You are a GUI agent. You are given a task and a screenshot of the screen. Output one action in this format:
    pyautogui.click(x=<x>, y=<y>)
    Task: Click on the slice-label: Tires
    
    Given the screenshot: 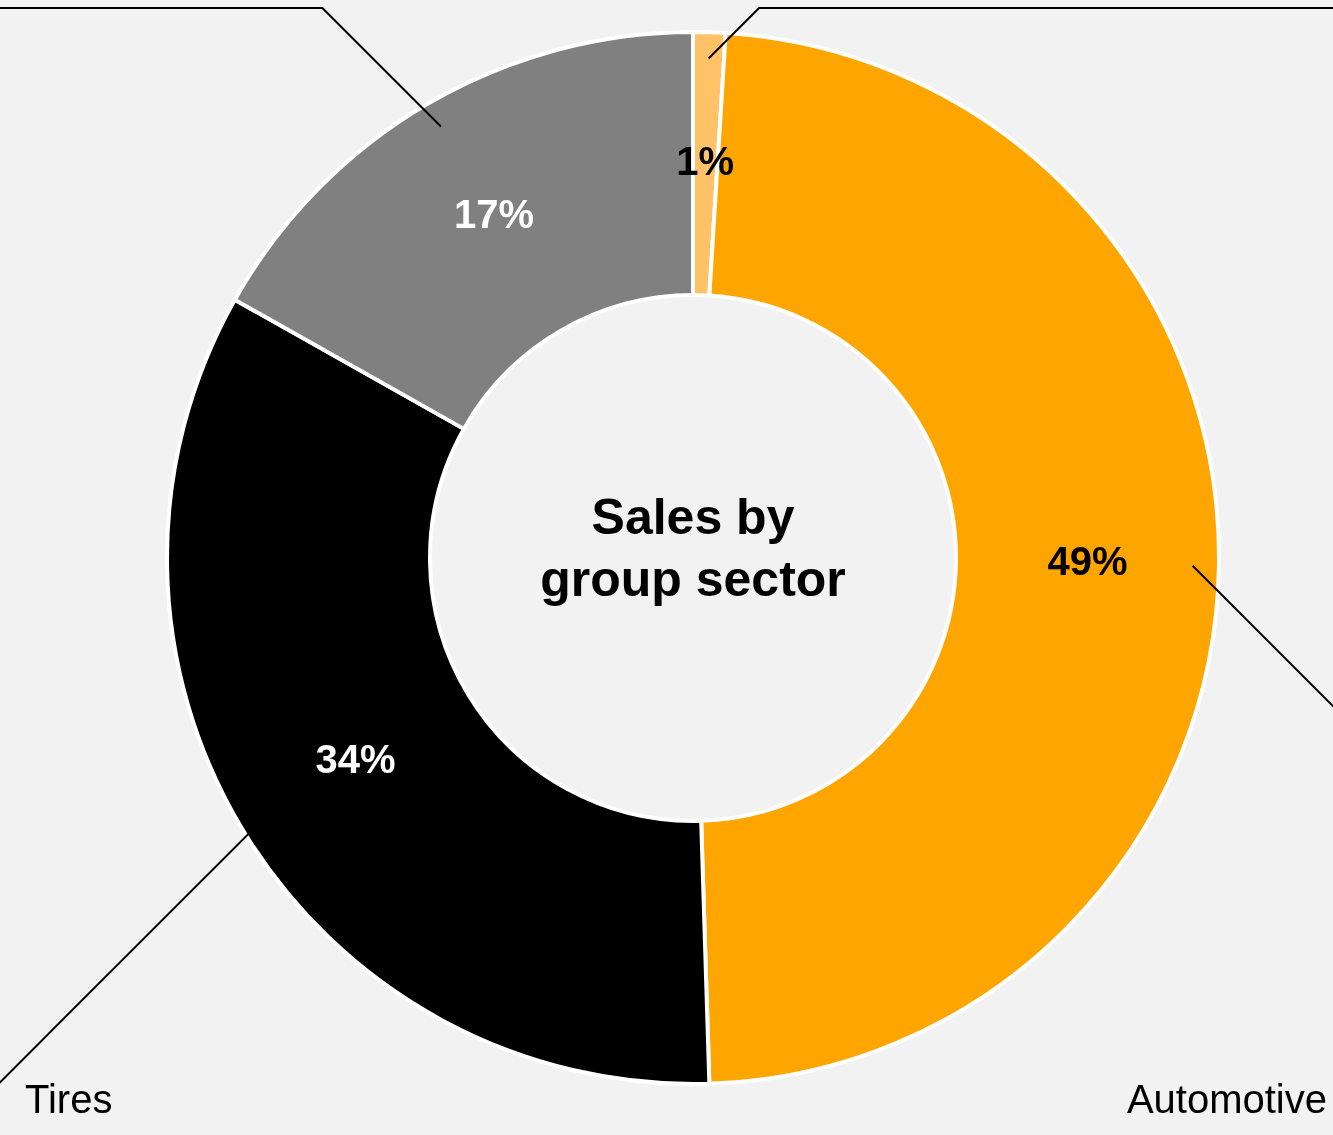 What is the action you would take?
    pyautogui.click(x=69, y=1099)
    